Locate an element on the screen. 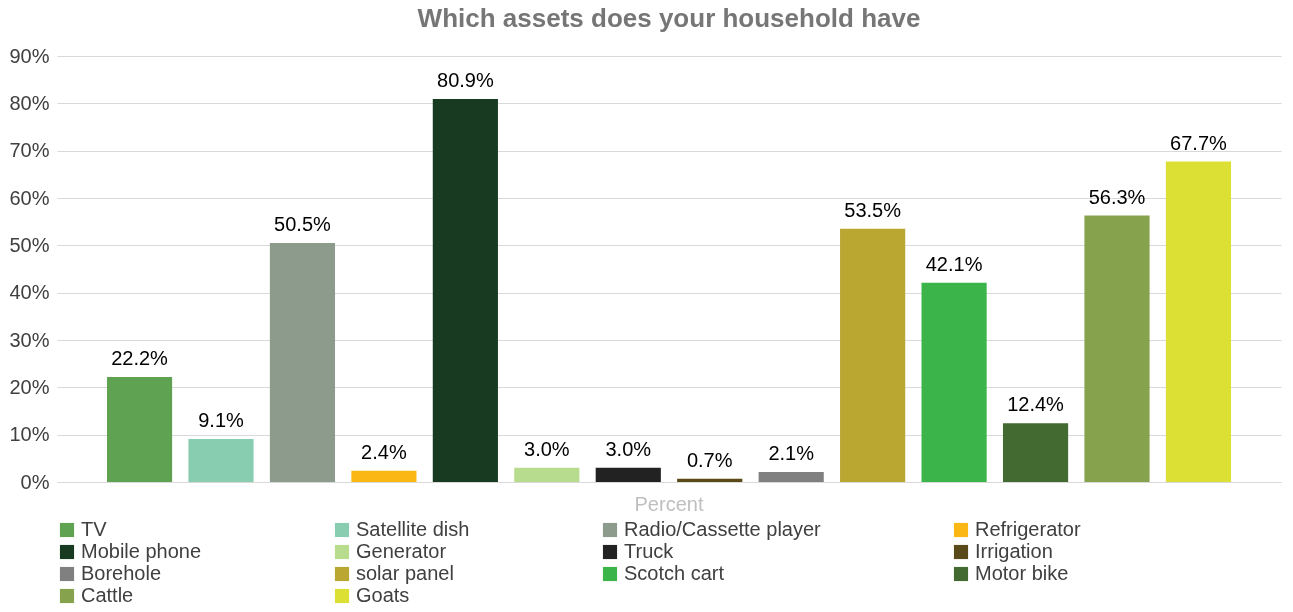  y-tick-label: 20% is located at coordinates (29, 386).